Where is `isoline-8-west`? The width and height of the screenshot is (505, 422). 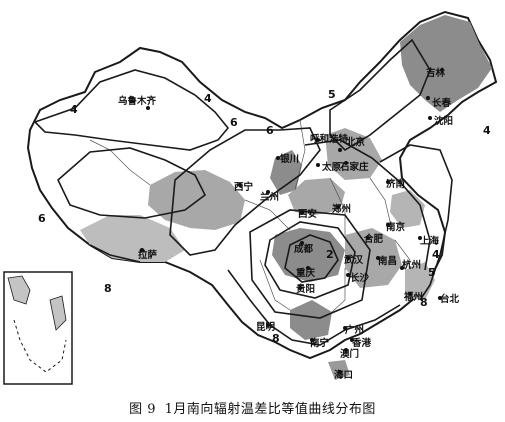 isoline-8-west is located at coordinates (115, 253).